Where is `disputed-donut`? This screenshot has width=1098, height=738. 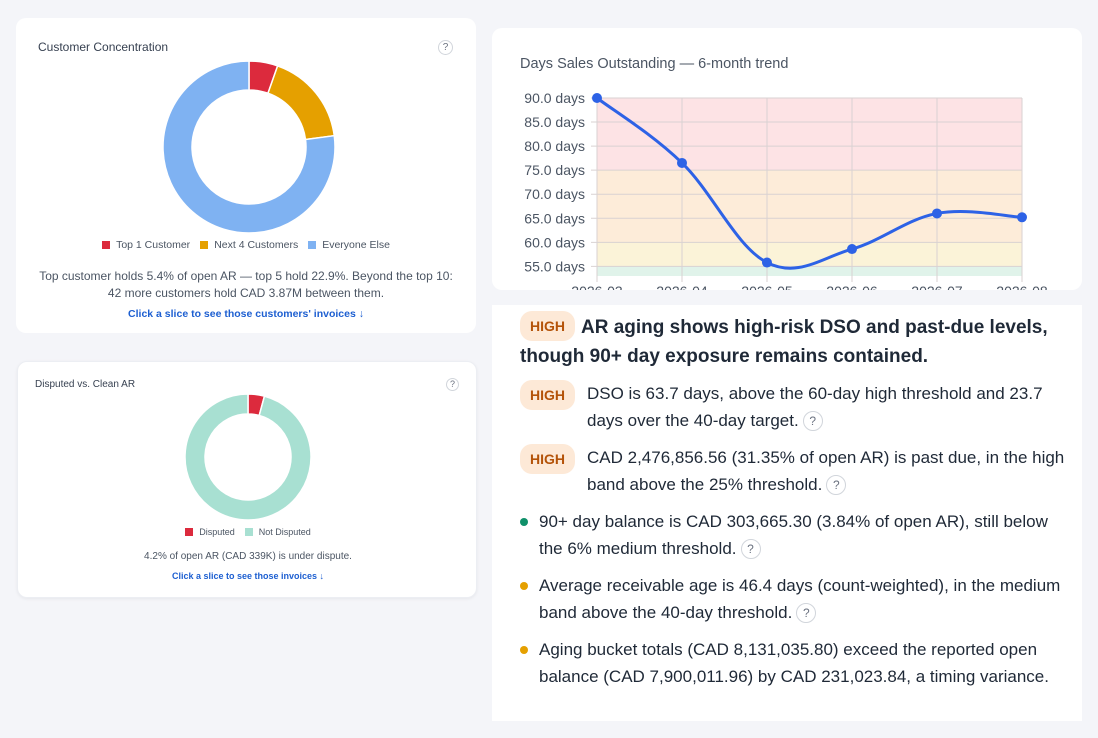
disputed-donut is located at coordinates (248, 457).